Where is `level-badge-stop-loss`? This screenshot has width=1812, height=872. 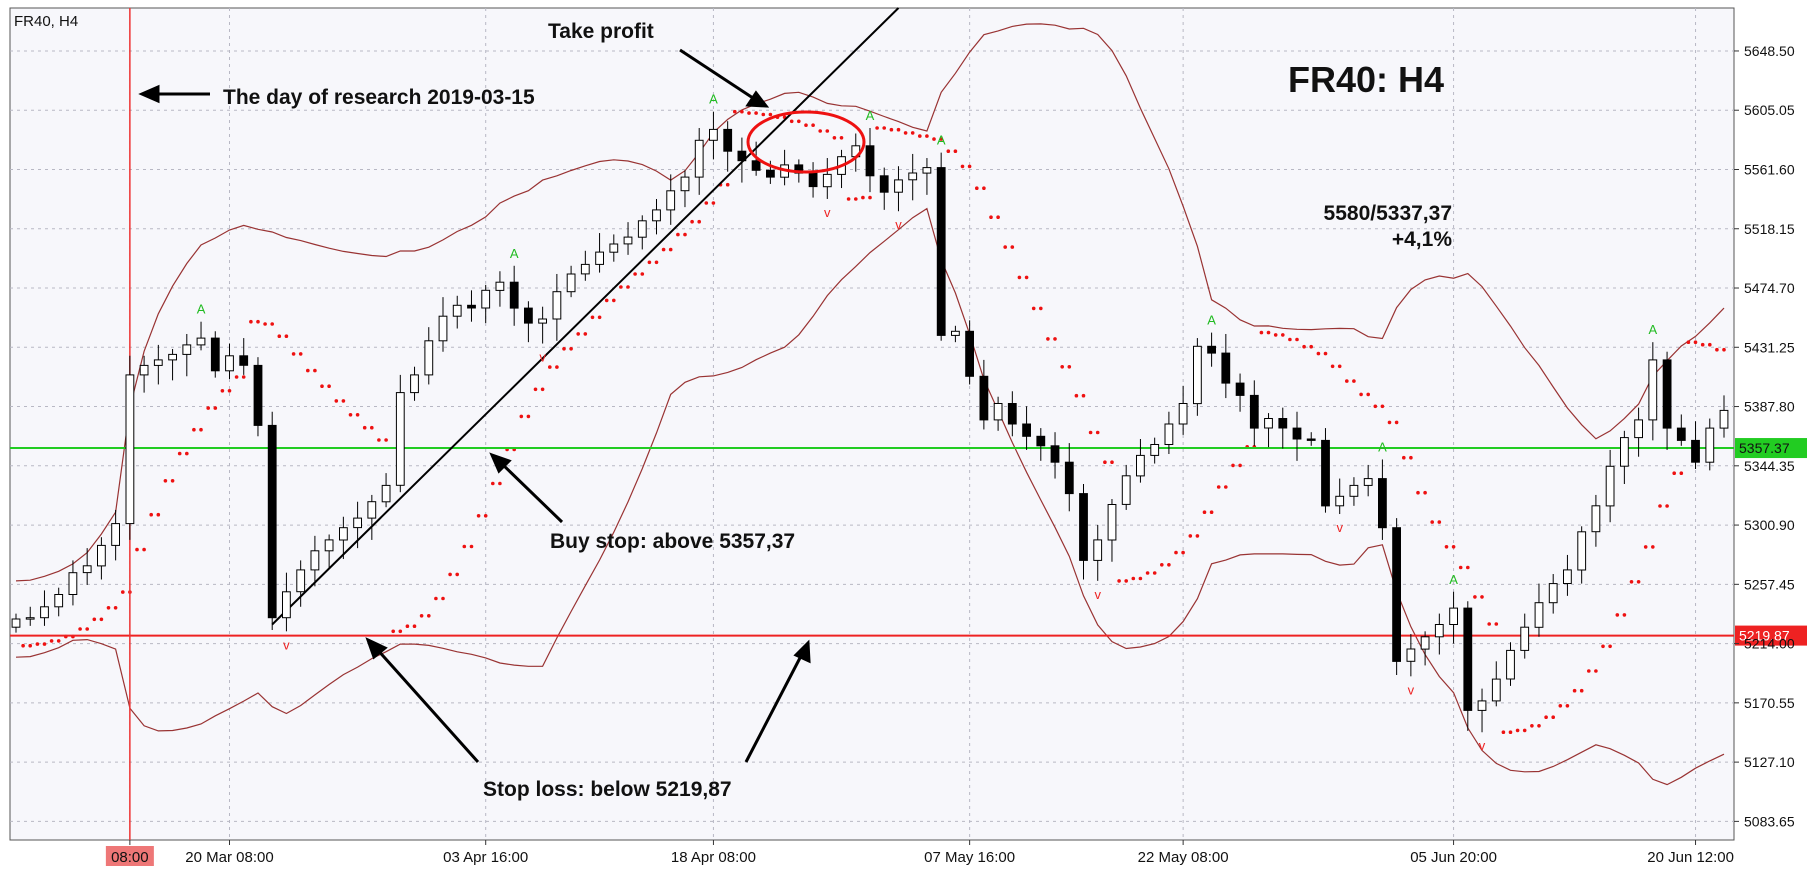 level-badge-stop-loss is located at coordinates (1771, 635).